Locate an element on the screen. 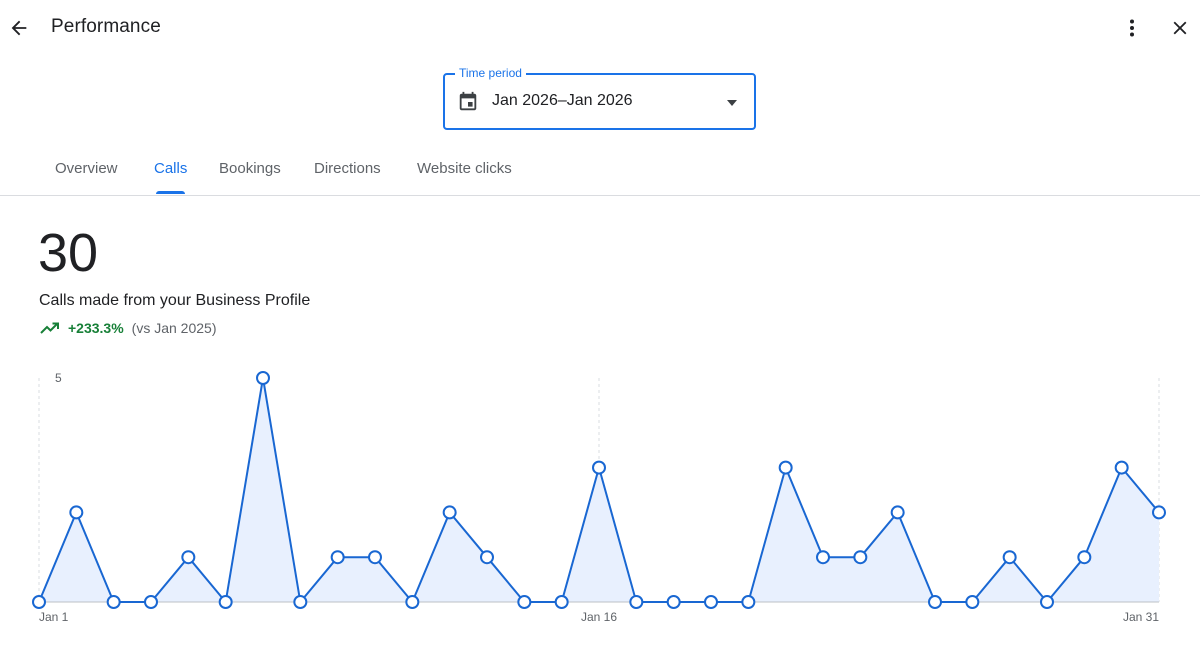 The width and height of the screenshot is (1200, 650). tab-website-clicks: Website clicks is located at coordinates (464, 168).